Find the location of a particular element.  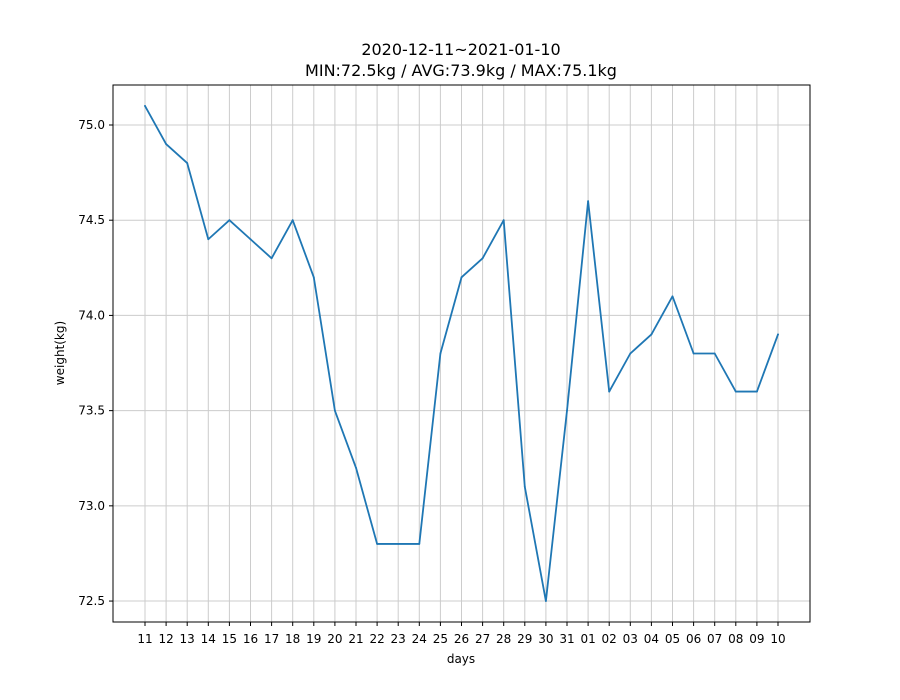

x-tick-label: 28 is located at coordinates (503, 639).